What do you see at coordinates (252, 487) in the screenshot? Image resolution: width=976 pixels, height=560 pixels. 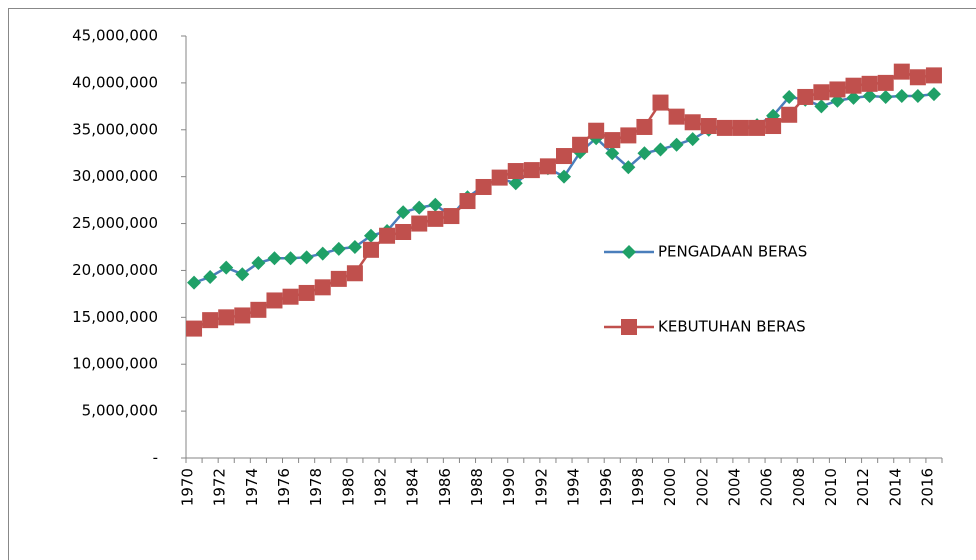 I see `x-tick-label: 1974` at bounding box center [252, 487].